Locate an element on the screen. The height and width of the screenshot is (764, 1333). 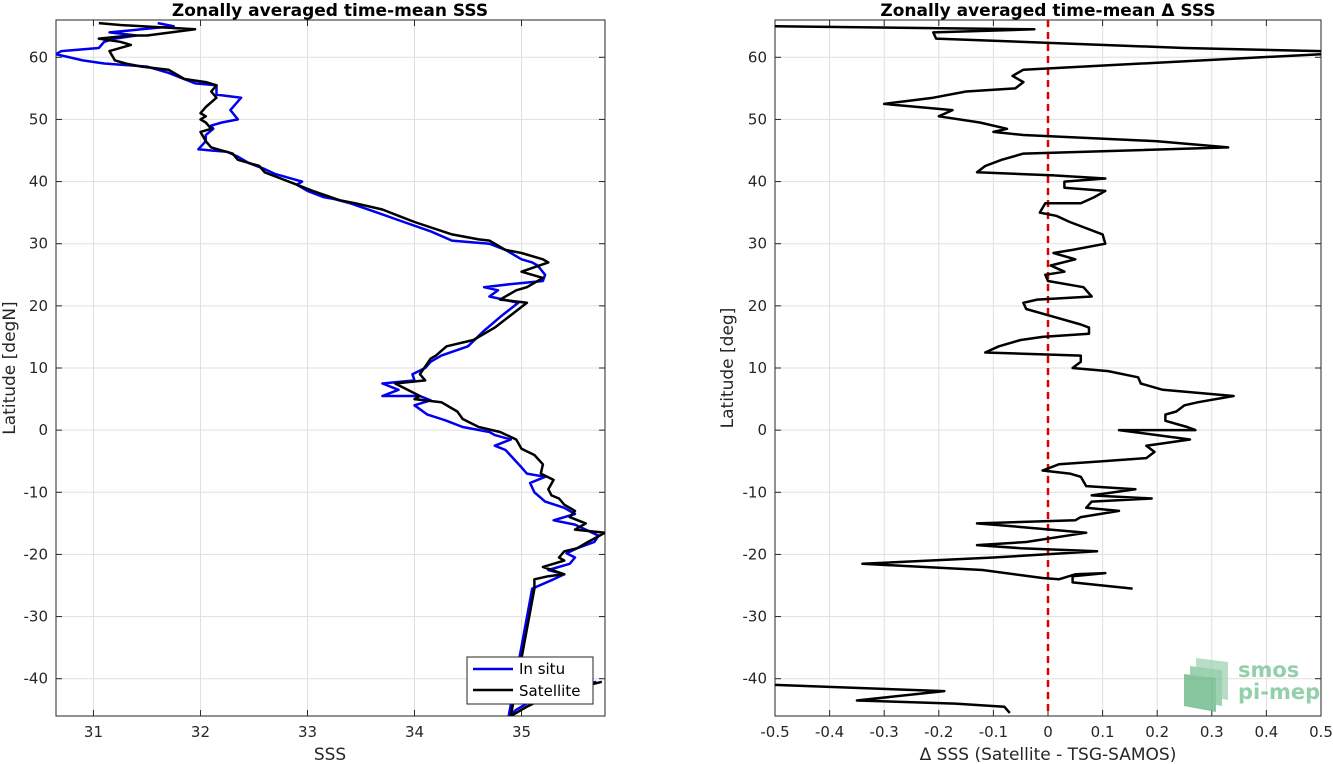
right-y-axis-label: Latitude [deg] is located at coordinates (728, 368).